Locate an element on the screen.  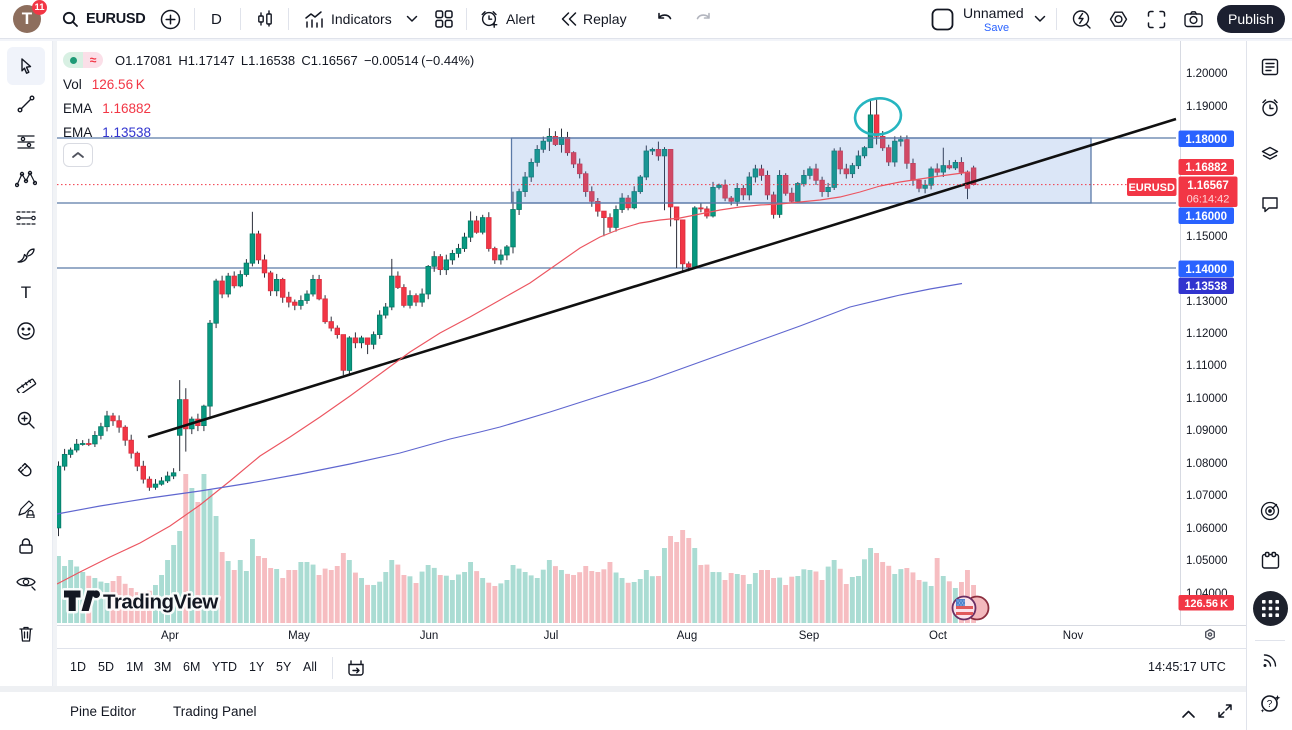
svg-text: Sep is located at coordinates (809, 636).